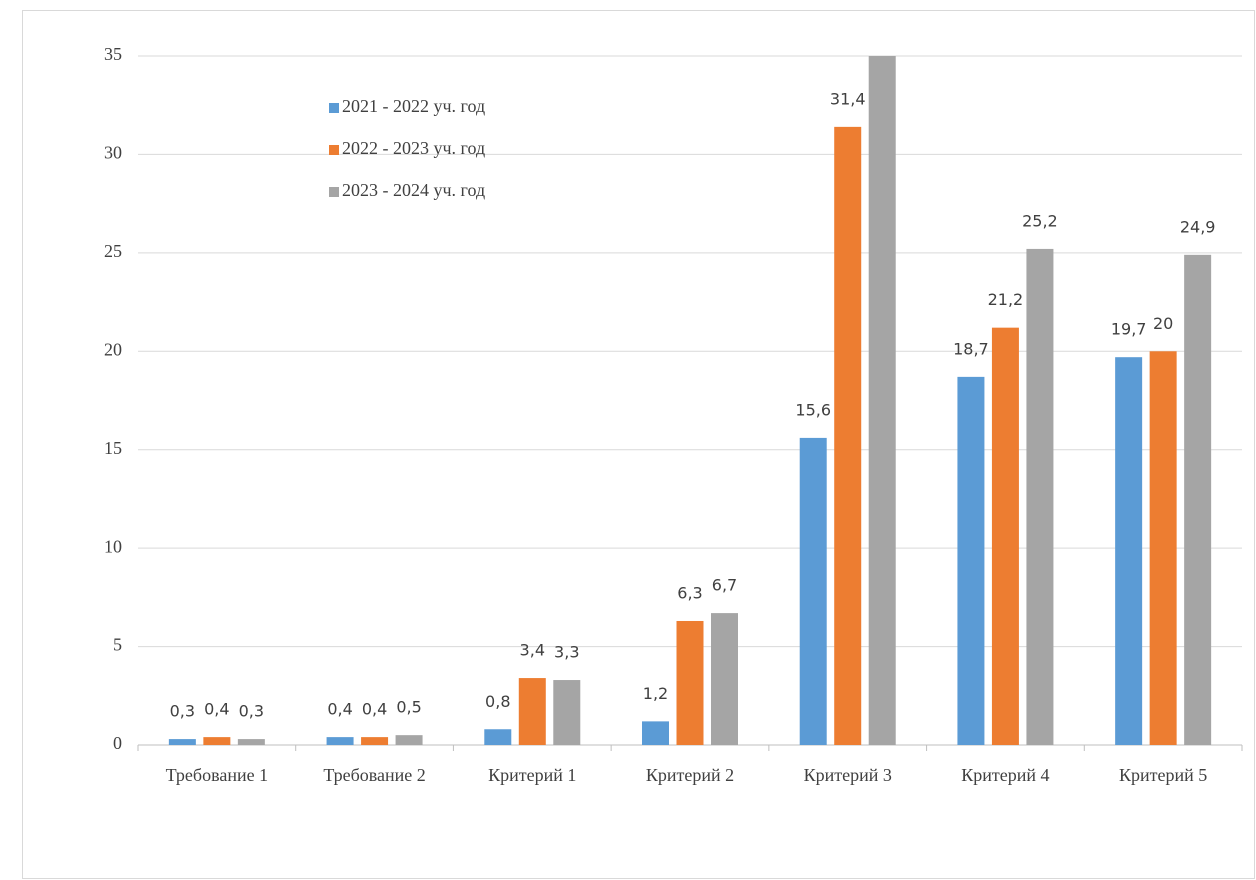 This screenshot has height=880, width=1256. What do you see at coordinates (566, 652) in the screenshot?
I see `data-label: 3,3` at bounding box center [566, 652].